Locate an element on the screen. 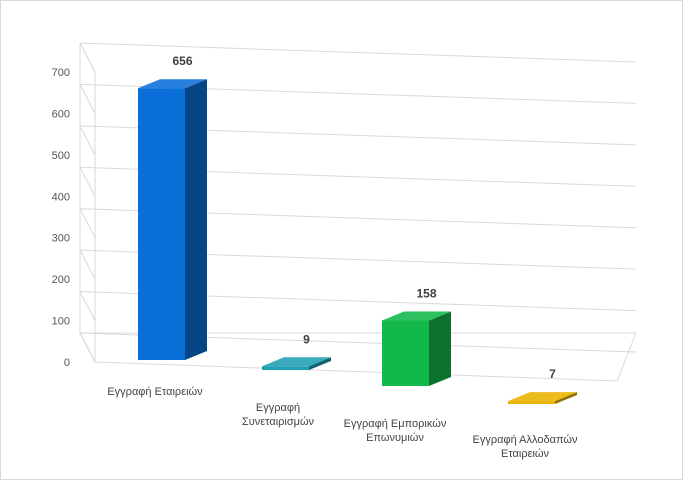 The height and width of the screenshot is (480, 683). data-label: 7 is located at coordinates (552, 374).